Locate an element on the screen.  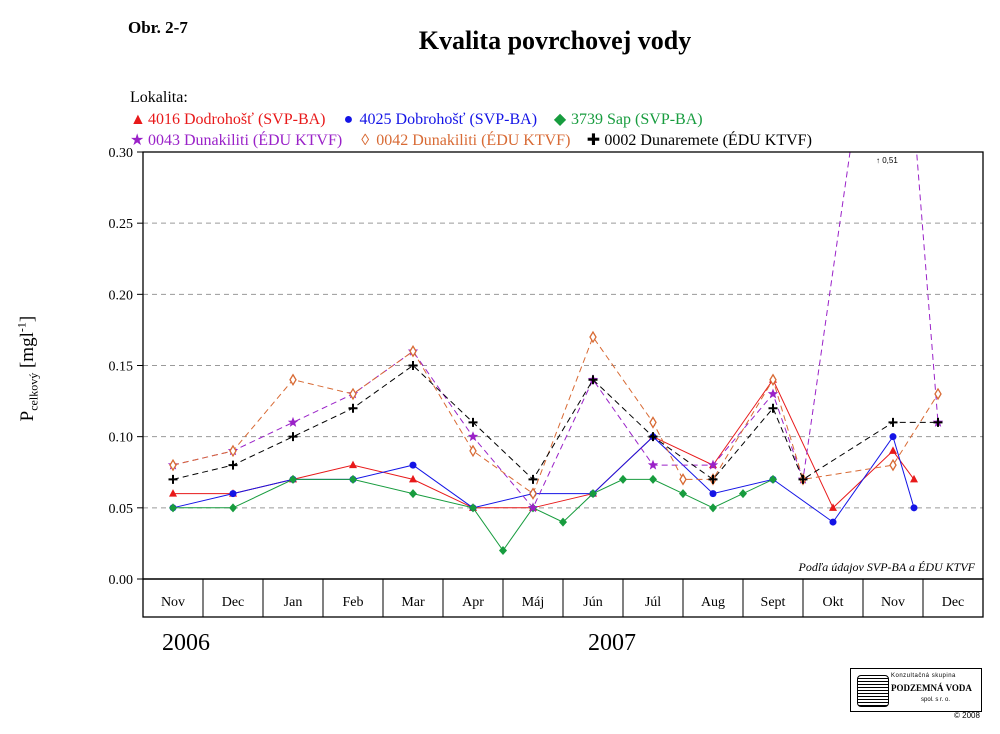
year-label-2007: 2007 is located at coordinates (612, 643).